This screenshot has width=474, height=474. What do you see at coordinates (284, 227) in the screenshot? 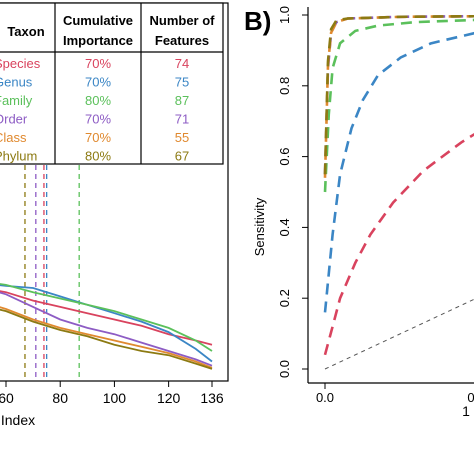
I see `y-tick-label: 0.4` at bounding box center [284, 227].